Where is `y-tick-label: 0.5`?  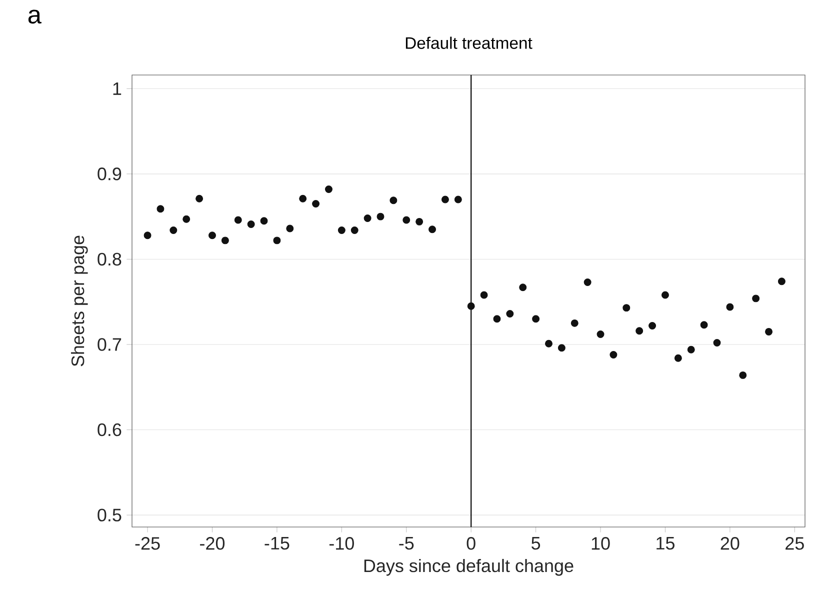
y-tick-label: 0.5 is located at coordinates (110, 515).